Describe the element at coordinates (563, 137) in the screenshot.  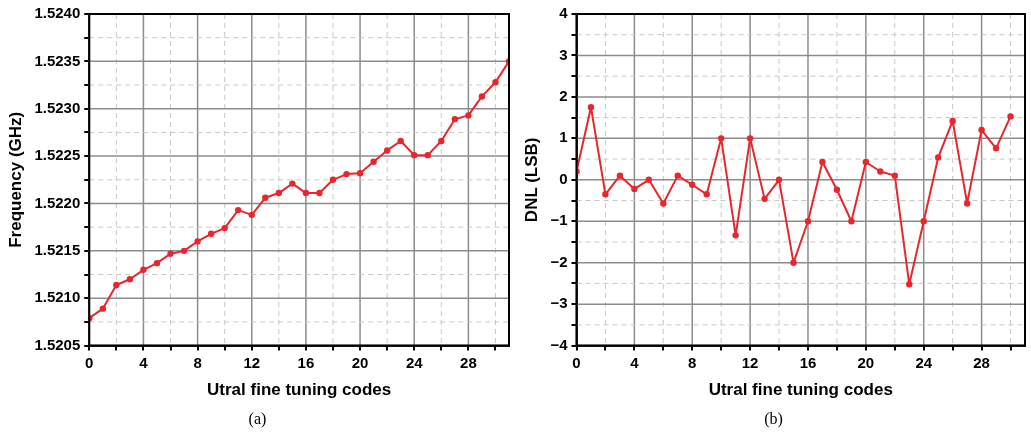
I see `y-tick-label: 1` at that location.